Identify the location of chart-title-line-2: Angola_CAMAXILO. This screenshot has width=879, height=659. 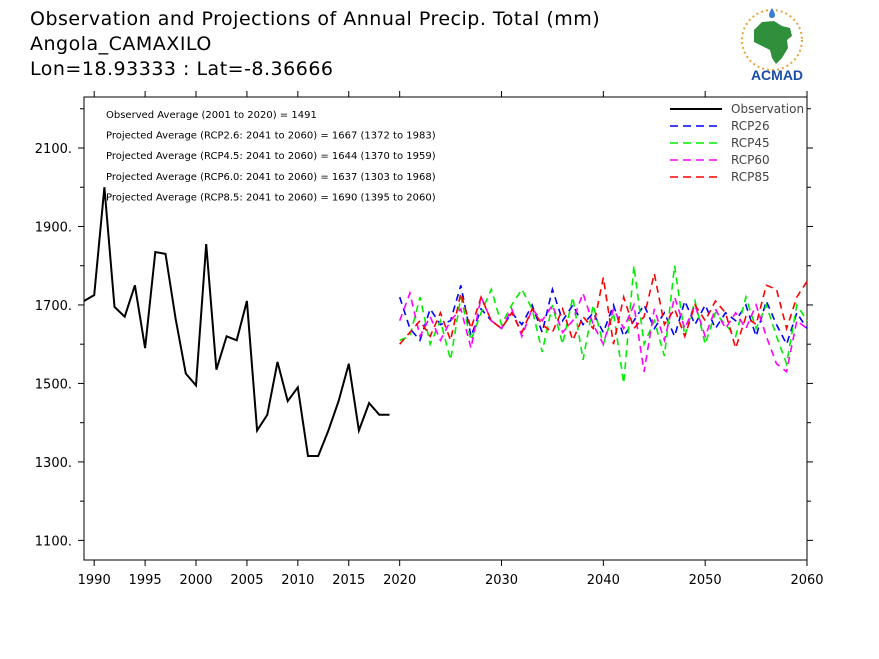
(121, 44).